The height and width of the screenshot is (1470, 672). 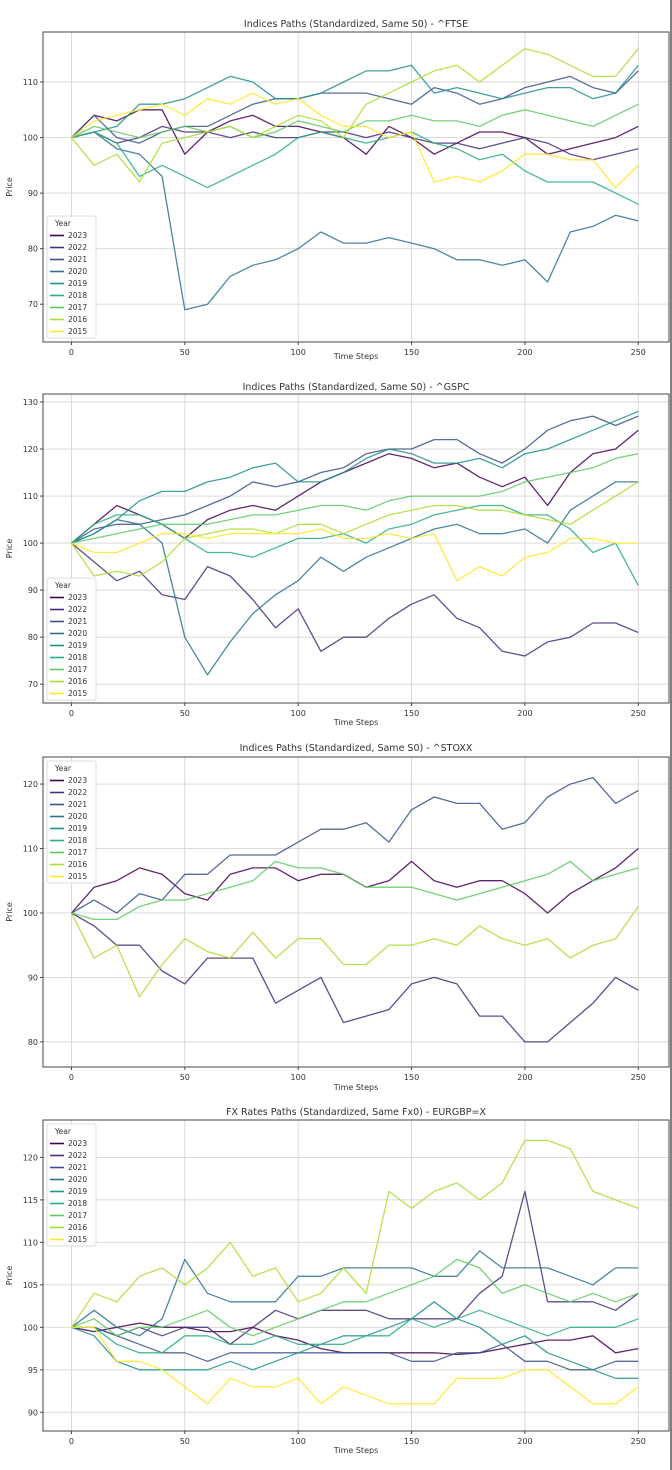 I want to click on legend: Year 2023 2022 2021 2020 2019 2018 2017 2016 2015, so click(x=71, y=822).